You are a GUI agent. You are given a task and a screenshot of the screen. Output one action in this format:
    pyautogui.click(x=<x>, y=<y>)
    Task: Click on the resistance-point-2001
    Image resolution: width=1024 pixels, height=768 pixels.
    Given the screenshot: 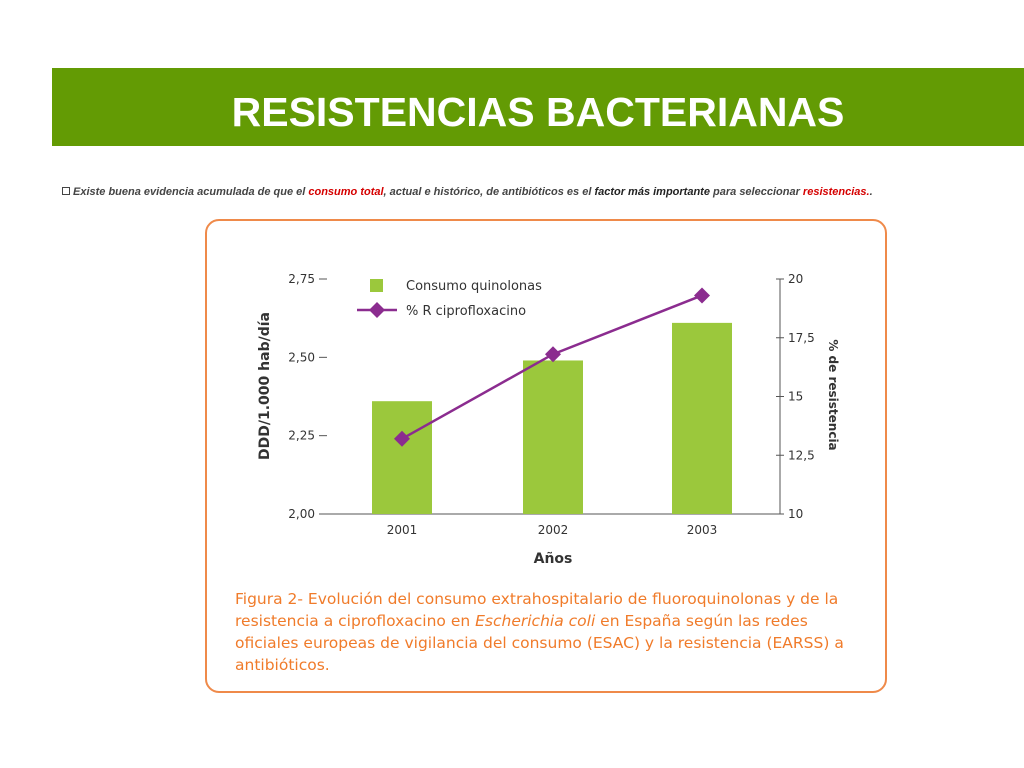 What is the action you would take?
    pyautogui.click(x=402, y=438)
    